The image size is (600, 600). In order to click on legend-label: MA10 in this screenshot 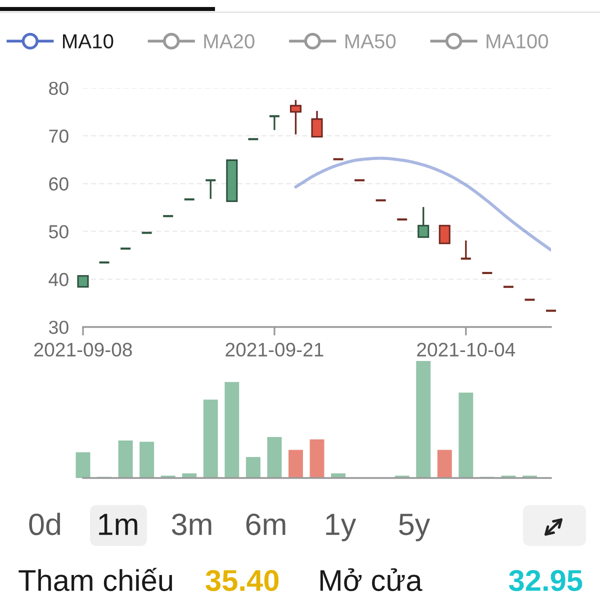, I will do `click(88, 41)`.